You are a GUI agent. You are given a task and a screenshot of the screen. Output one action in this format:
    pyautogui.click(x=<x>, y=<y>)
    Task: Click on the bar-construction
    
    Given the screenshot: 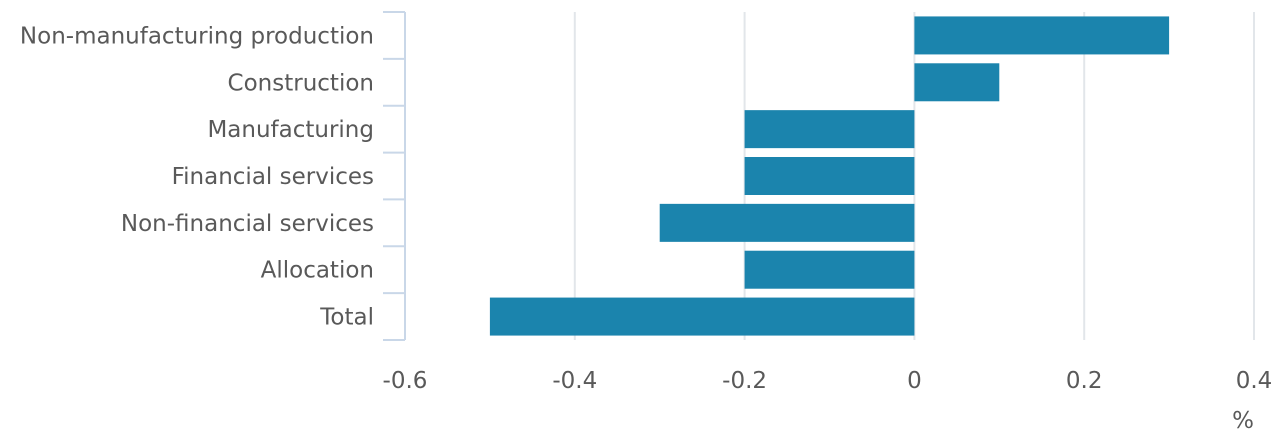 What is the action you would take?
    pyautogui.click(x=957, y=82)
    